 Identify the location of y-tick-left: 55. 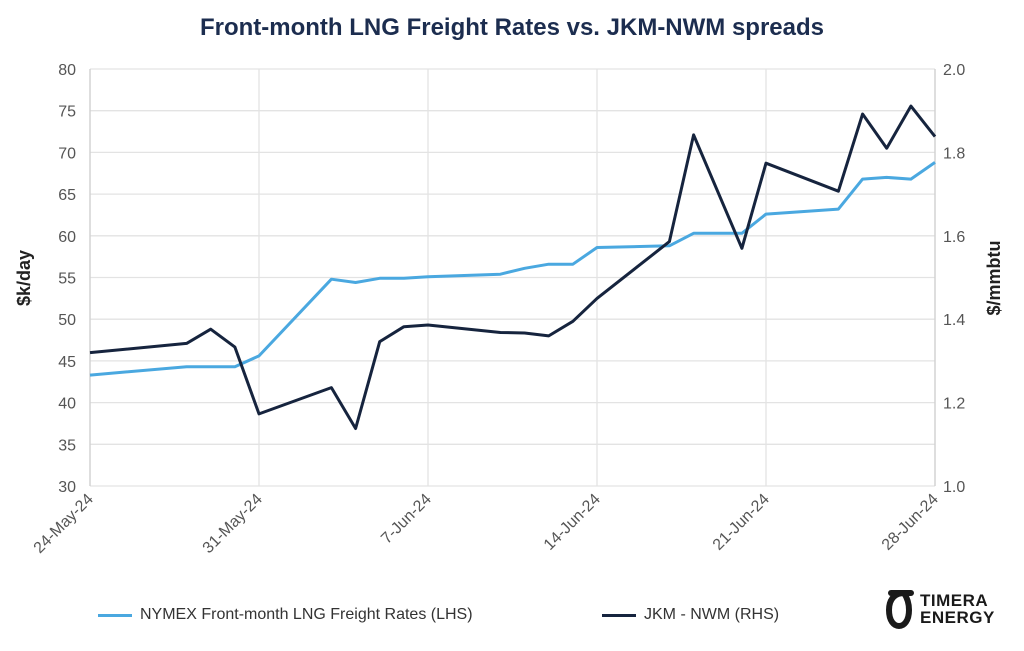
(67, 279).